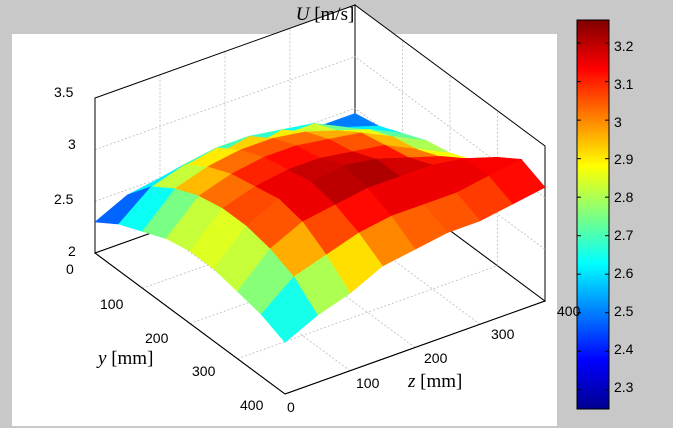 This screenshot has height=428, width=673. What do you see at coordinates (624, 349) in the screenshot?
I see `colorbar-tick-label: 2.4` at bounding box center [624, 349].